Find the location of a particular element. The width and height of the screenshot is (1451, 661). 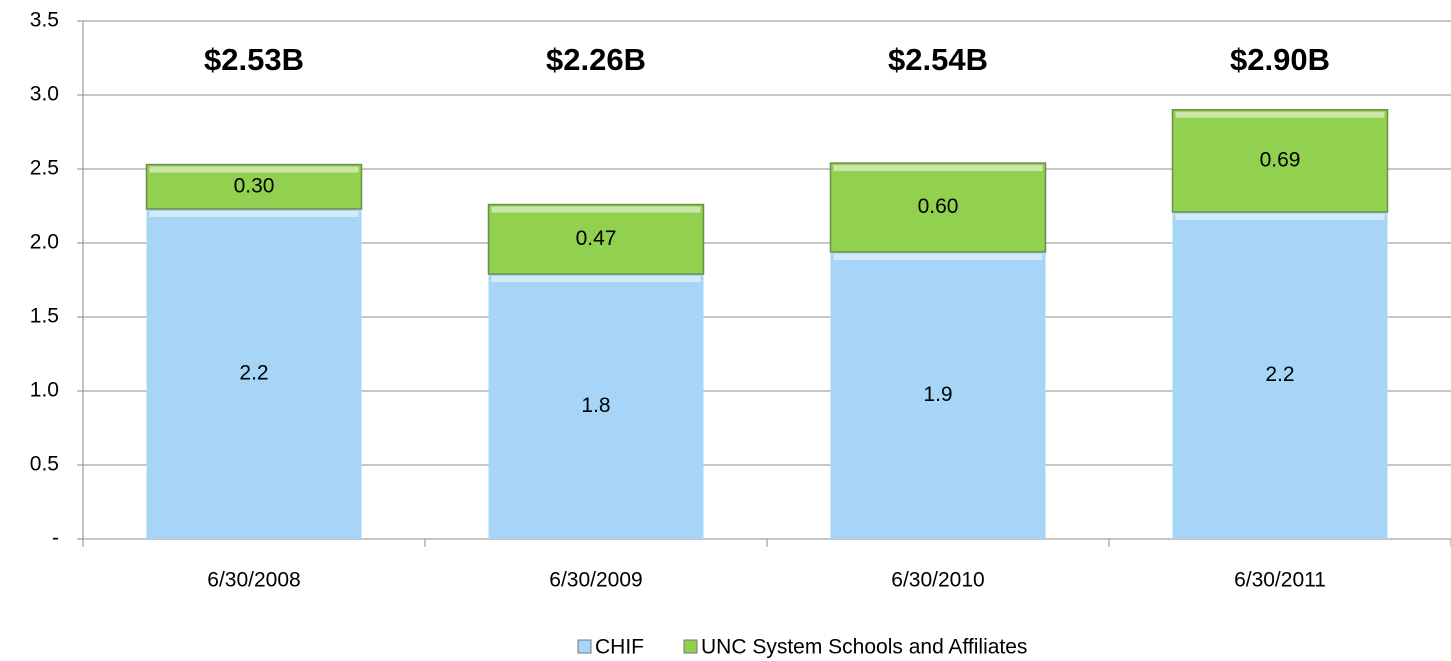

total-label: $2.53B is located at coordinates (254, 59).